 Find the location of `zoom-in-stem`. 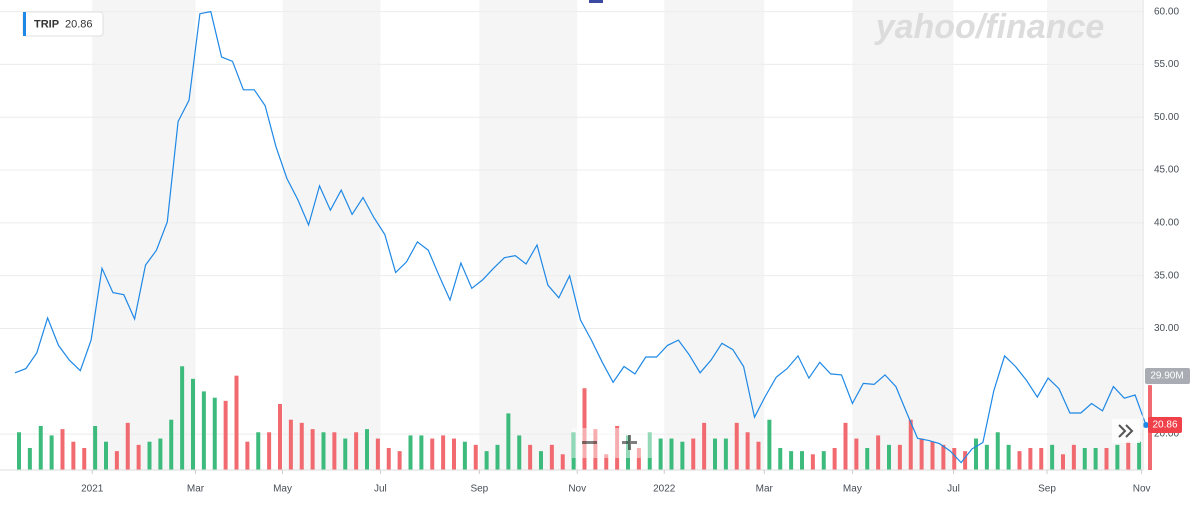

zoom-in-stem is located at coordinates (629, 442).